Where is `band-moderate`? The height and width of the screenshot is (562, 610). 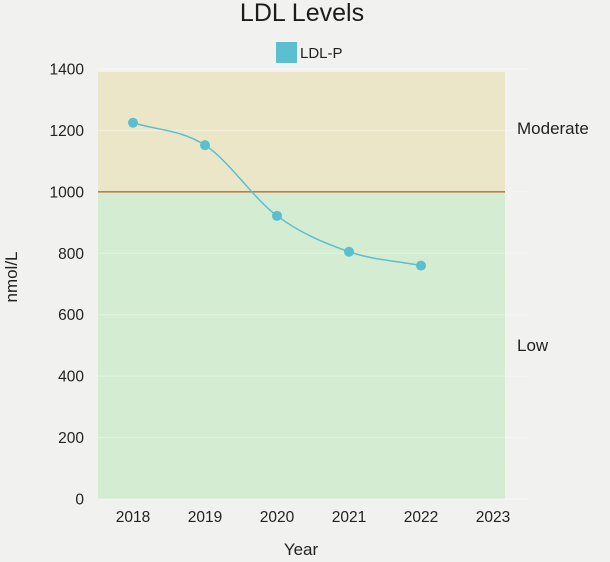
band-moderate is located at coordinates (301, 132).